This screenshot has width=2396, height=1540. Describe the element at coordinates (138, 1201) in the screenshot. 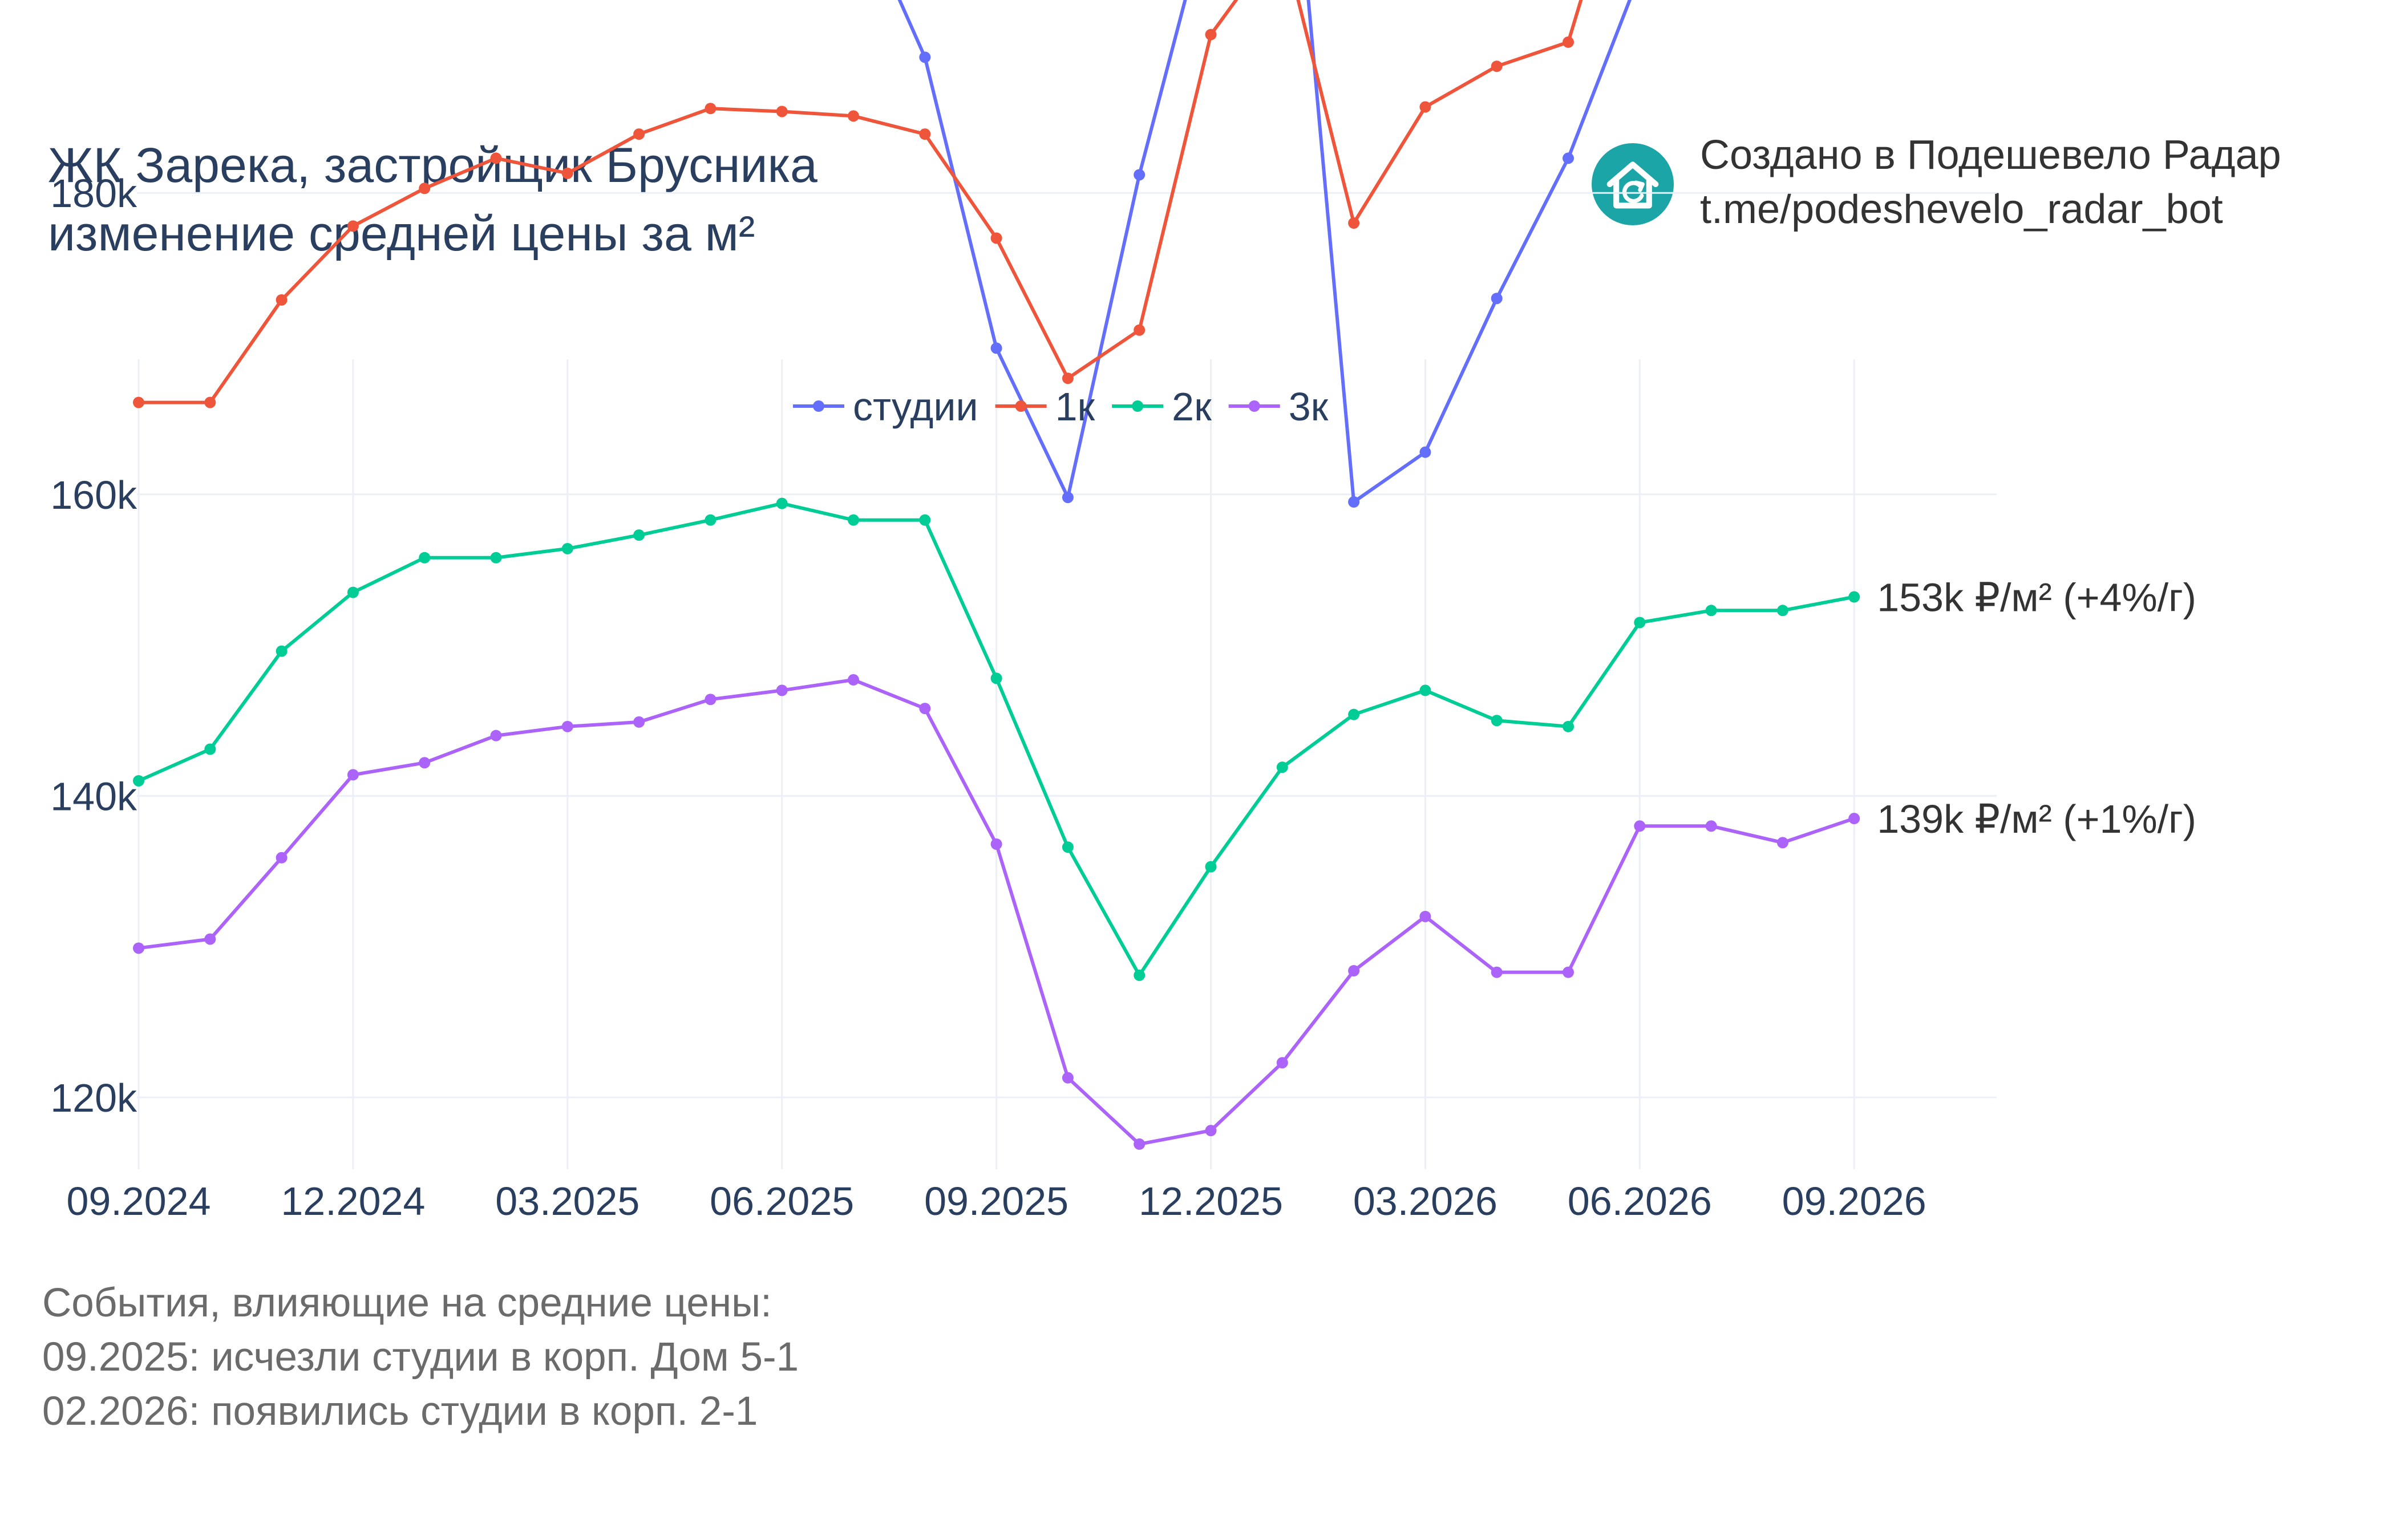

I see `x-tick-label: 09.2024` at that location.